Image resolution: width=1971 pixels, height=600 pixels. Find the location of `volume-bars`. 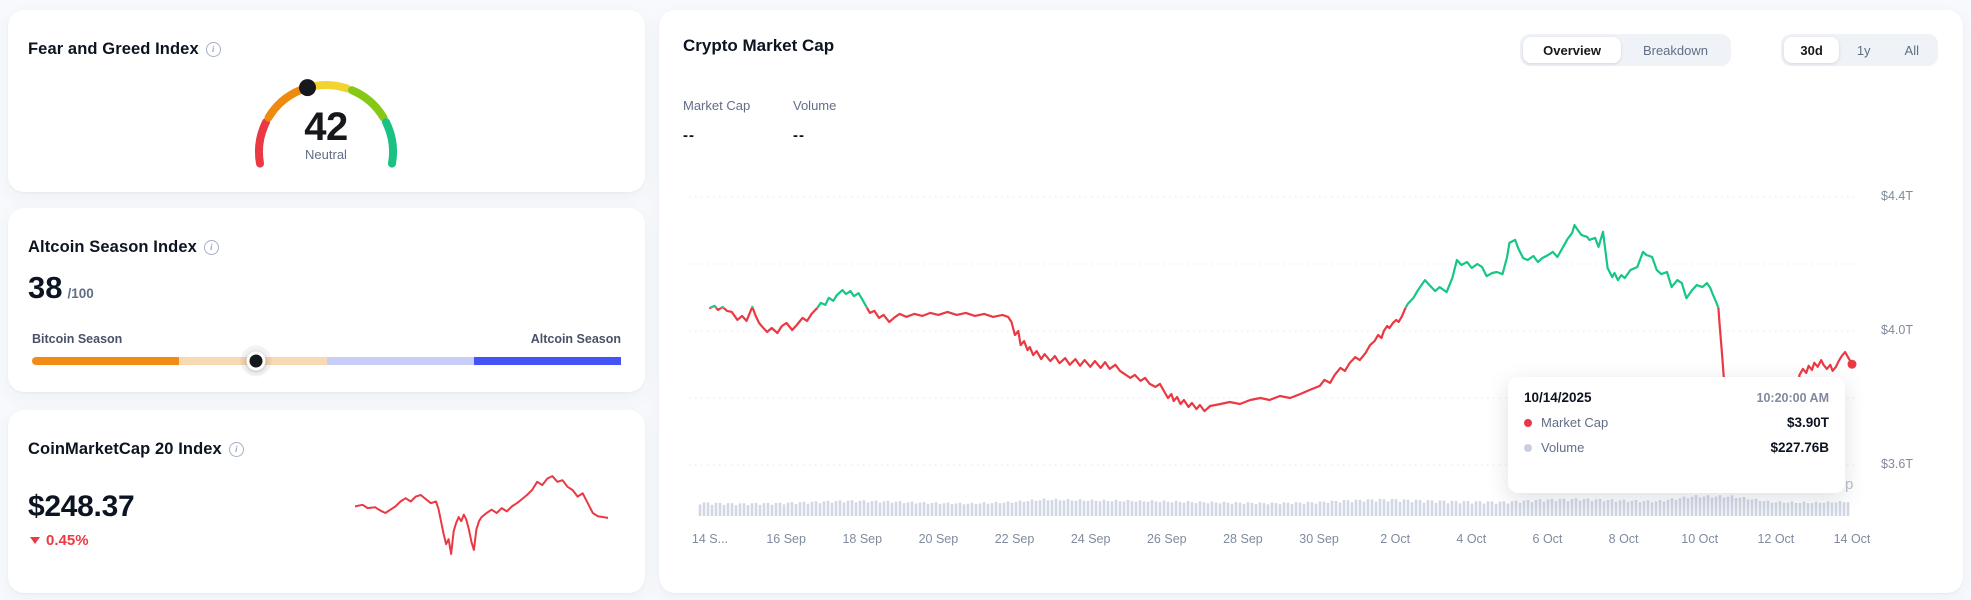

volume-bars is located at coordinates (1274, 505).